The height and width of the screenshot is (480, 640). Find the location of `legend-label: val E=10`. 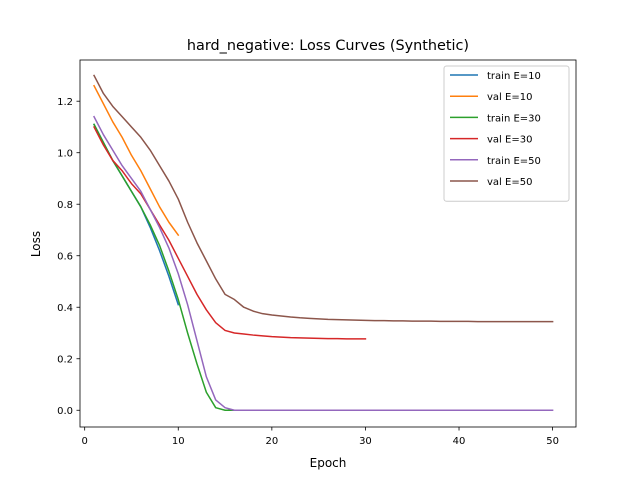

legend-label: val E=10 is located at coordinates (509, 97).